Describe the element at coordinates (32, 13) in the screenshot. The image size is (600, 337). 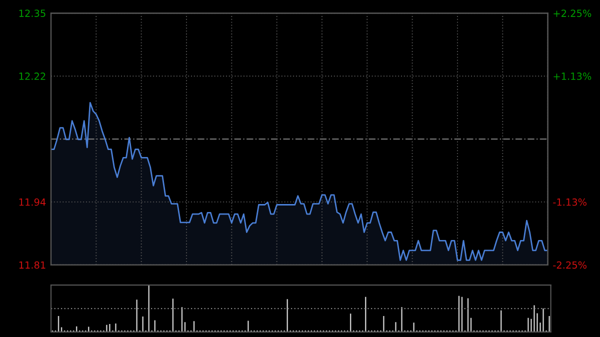
I see `y-tick-label: 12.35` at that location.